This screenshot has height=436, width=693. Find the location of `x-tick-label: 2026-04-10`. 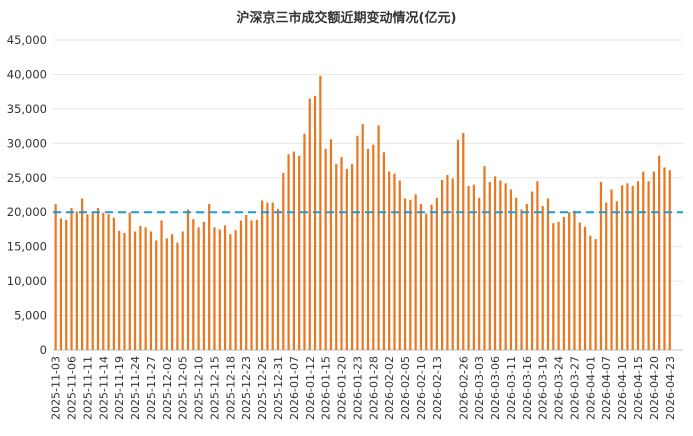

x-tick-label: 2026-04-10 is located at coordinates (622, 388).